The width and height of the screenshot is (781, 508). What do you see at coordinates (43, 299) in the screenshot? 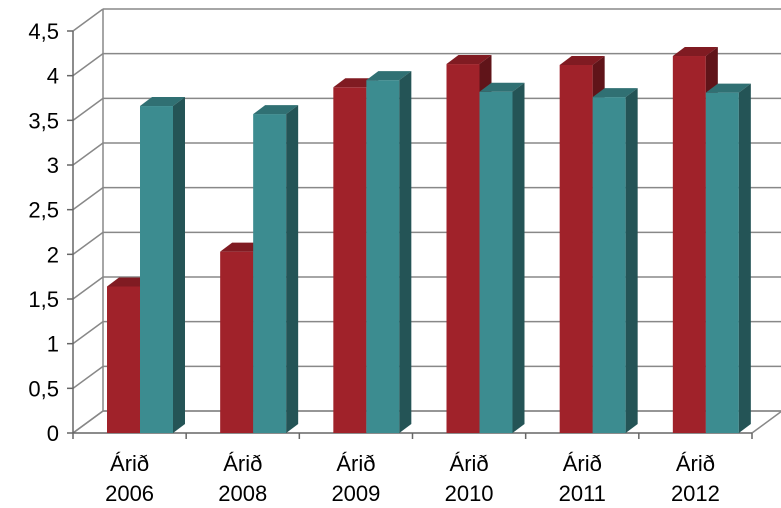
I see `y-tick-label: 1,5` at bounding box center [43, 299].